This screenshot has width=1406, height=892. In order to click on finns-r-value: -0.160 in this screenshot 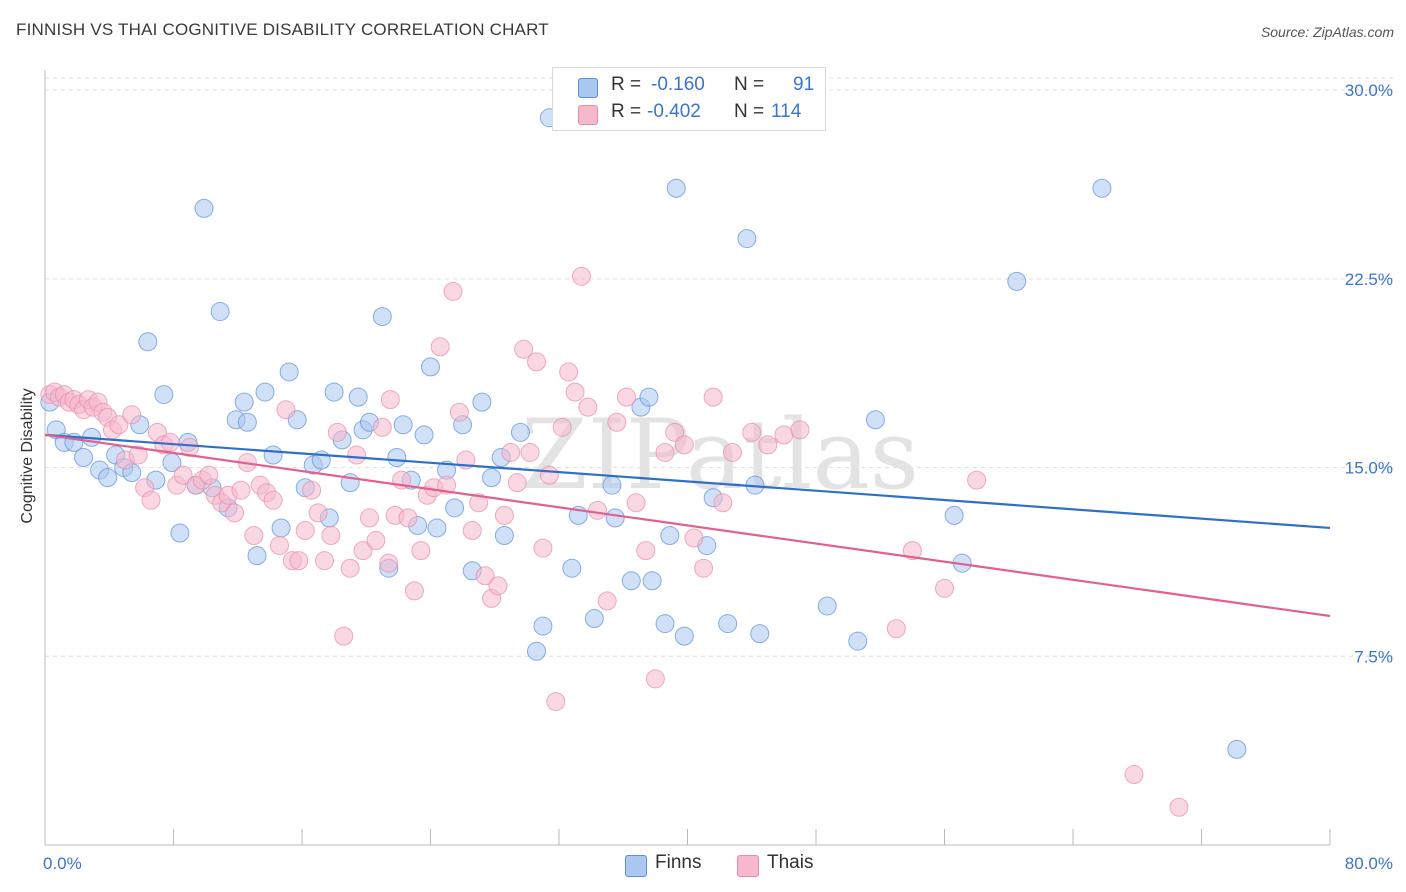, I will do `click(678, 84)`.